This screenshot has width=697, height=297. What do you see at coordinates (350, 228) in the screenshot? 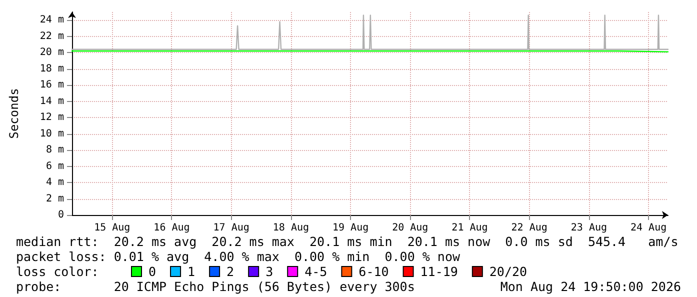
I see `x-tick-label: 19 Aug` at bounding box center [350, 228].